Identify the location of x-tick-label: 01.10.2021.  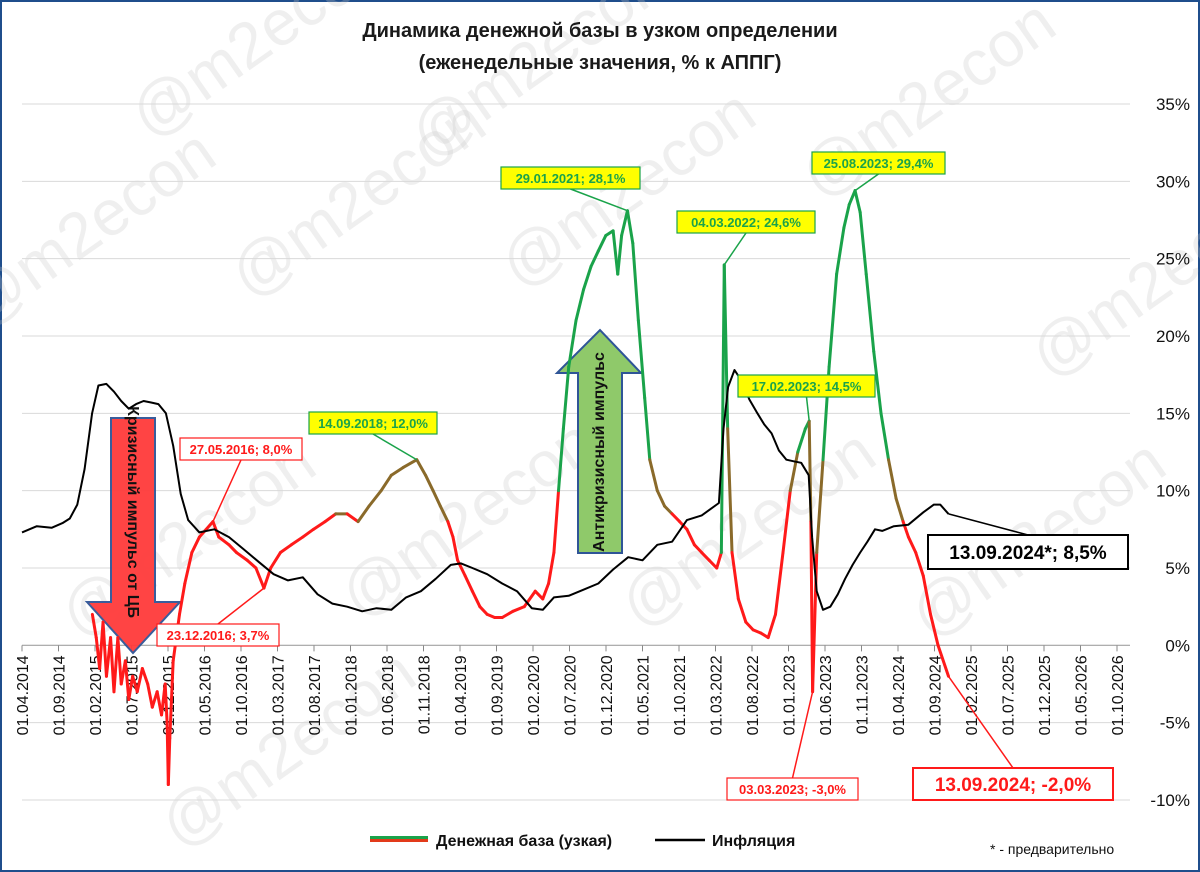
(680, 695).